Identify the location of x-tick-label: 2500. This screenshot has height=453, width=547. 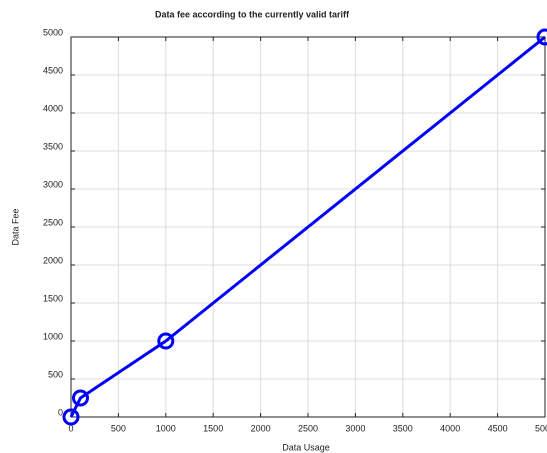
(308, 428).